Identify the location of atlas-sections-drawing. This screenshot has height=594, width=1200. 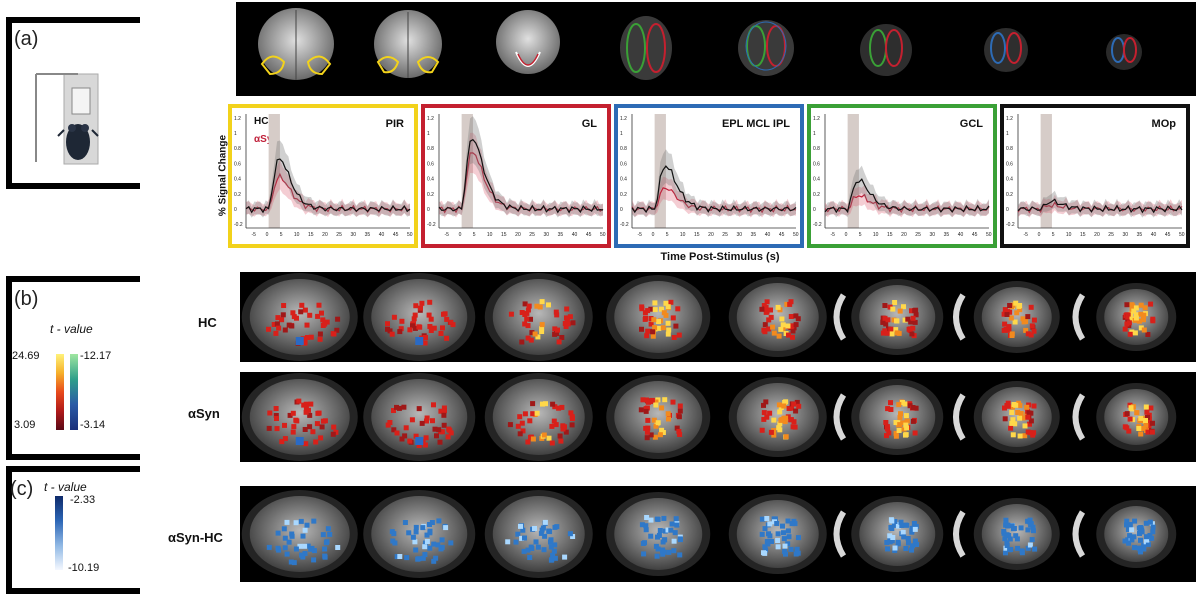
(700, 44).